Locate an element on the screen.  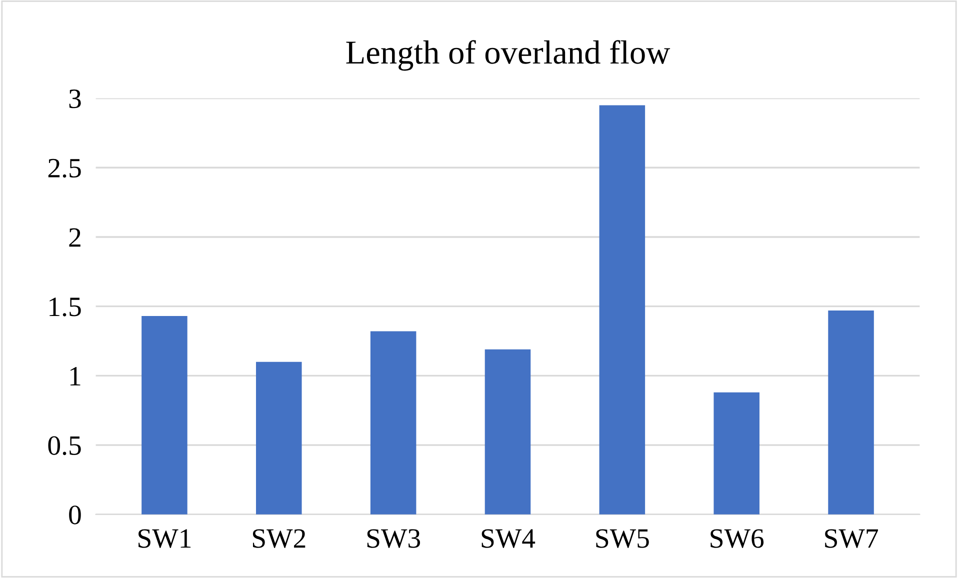
y-tick-label: 3 is located at coordinates (75, 99).